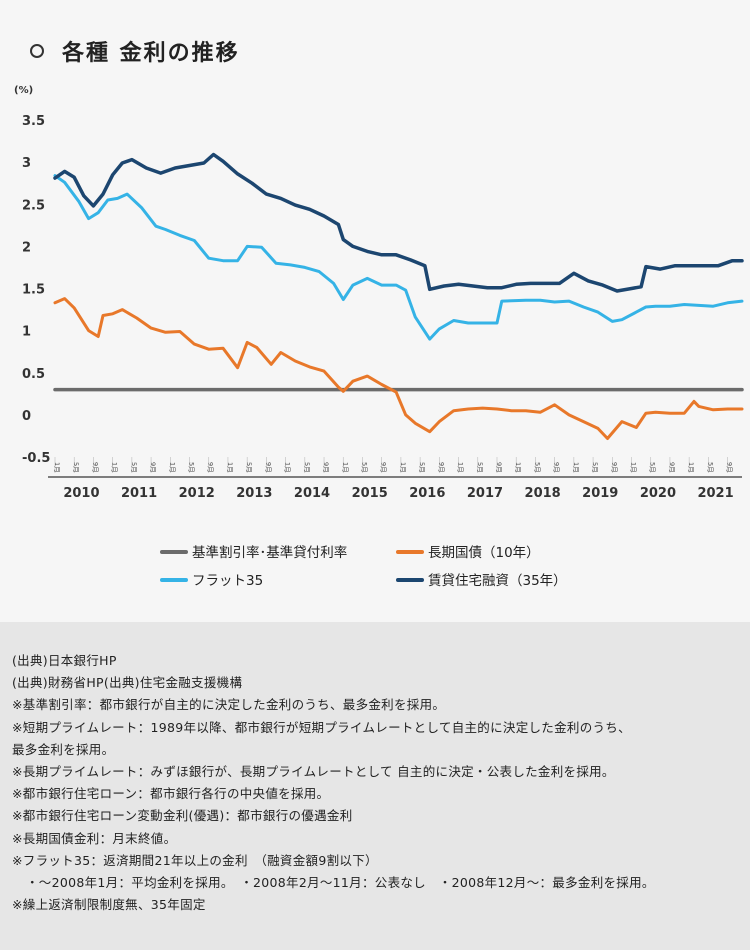 This screenshot has width=750, height=950. What do you see at coordinates (33, 121) in the screenshot?
I see `y-tick-label: 3.5` at bounding box center [33, 121].